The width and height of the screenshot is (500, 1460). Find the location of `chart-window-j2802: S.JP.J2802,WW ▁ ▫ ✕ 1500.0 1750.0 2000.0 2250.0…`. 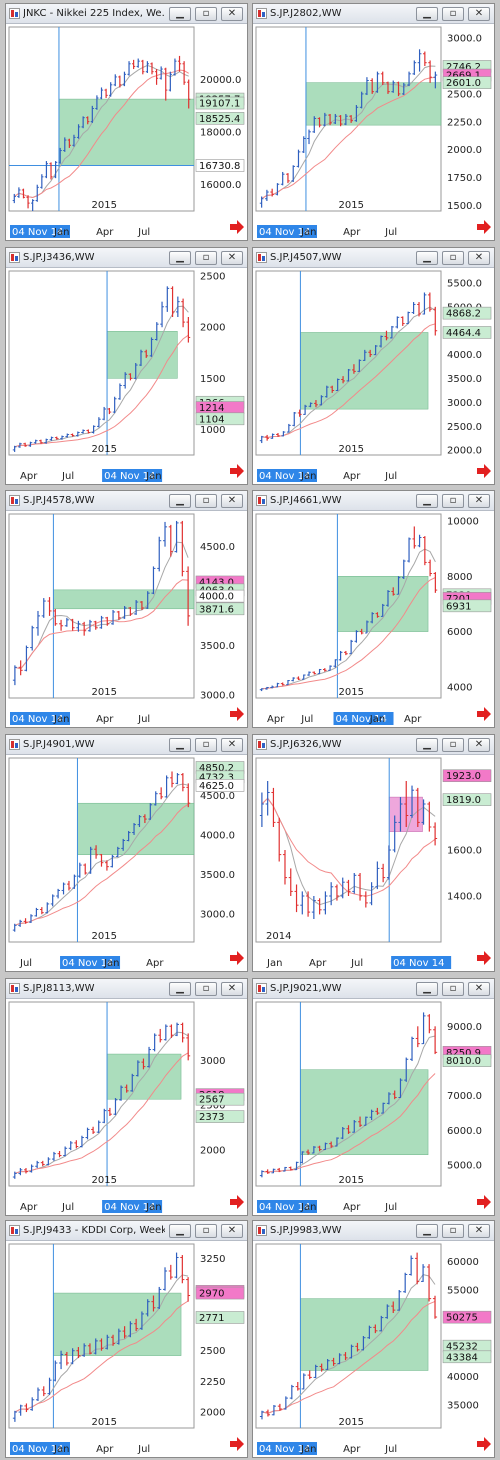

chart-window-j2802: S.JP.J2802,WW ▁ ▫ ✕ 1500.0 1750.0 2000.0 2250.0… is located at coordinates (373, 122).